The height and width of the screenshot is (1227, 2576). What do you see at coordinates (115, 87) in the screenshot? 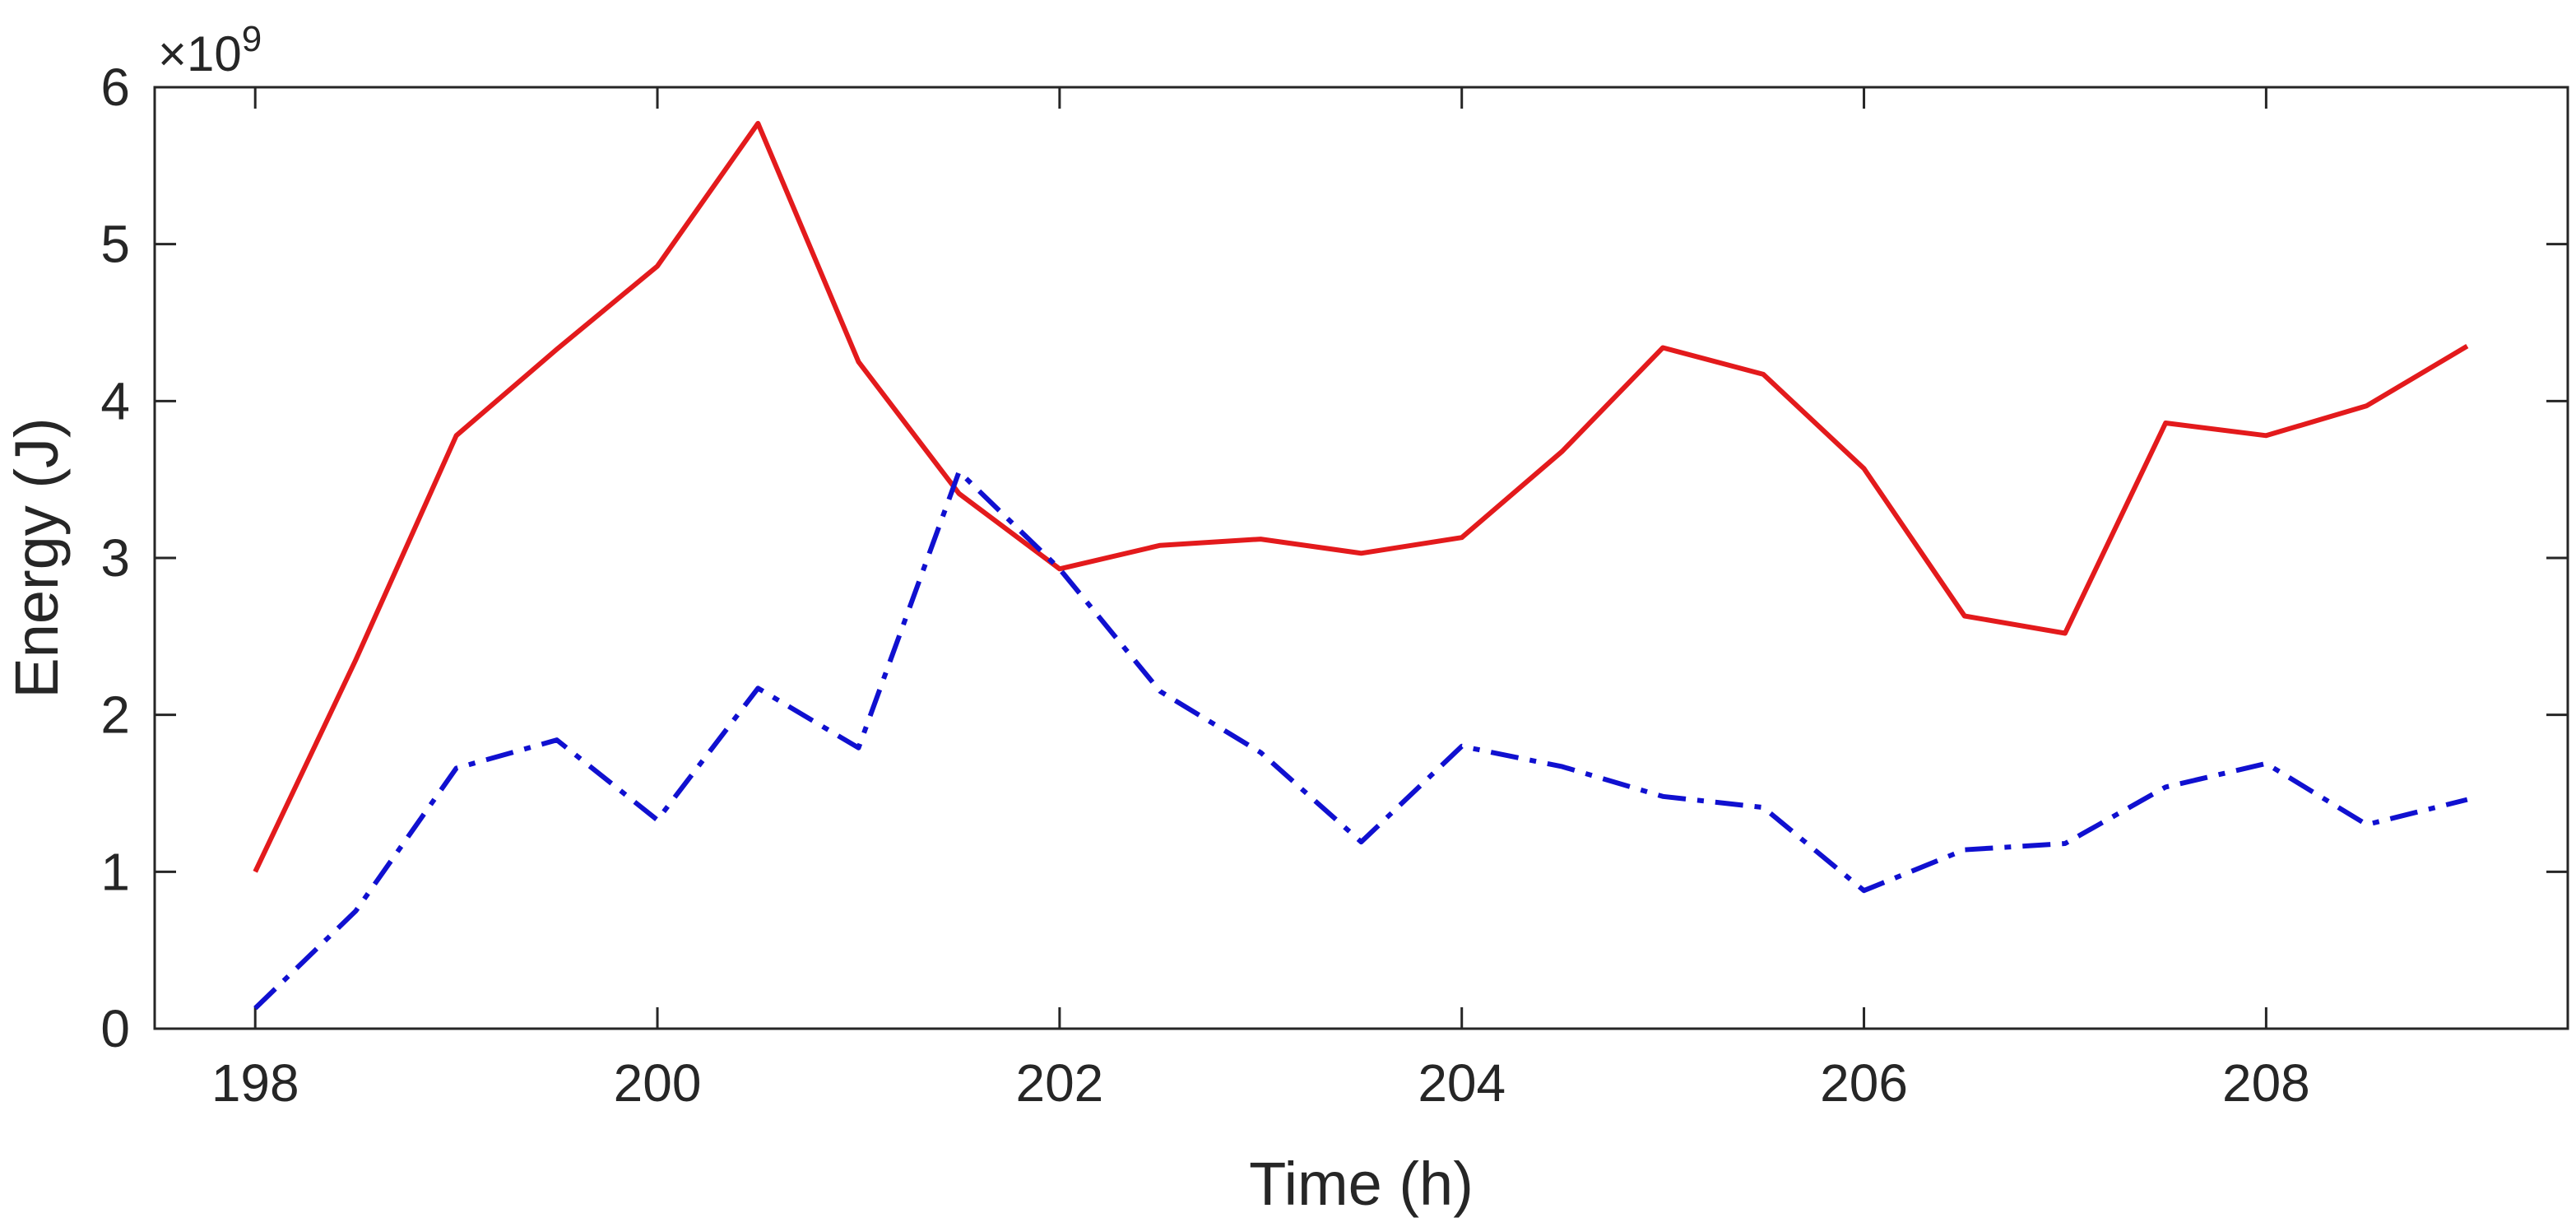
I see `y-tick-label: 6` at bounding box center [115, 87].